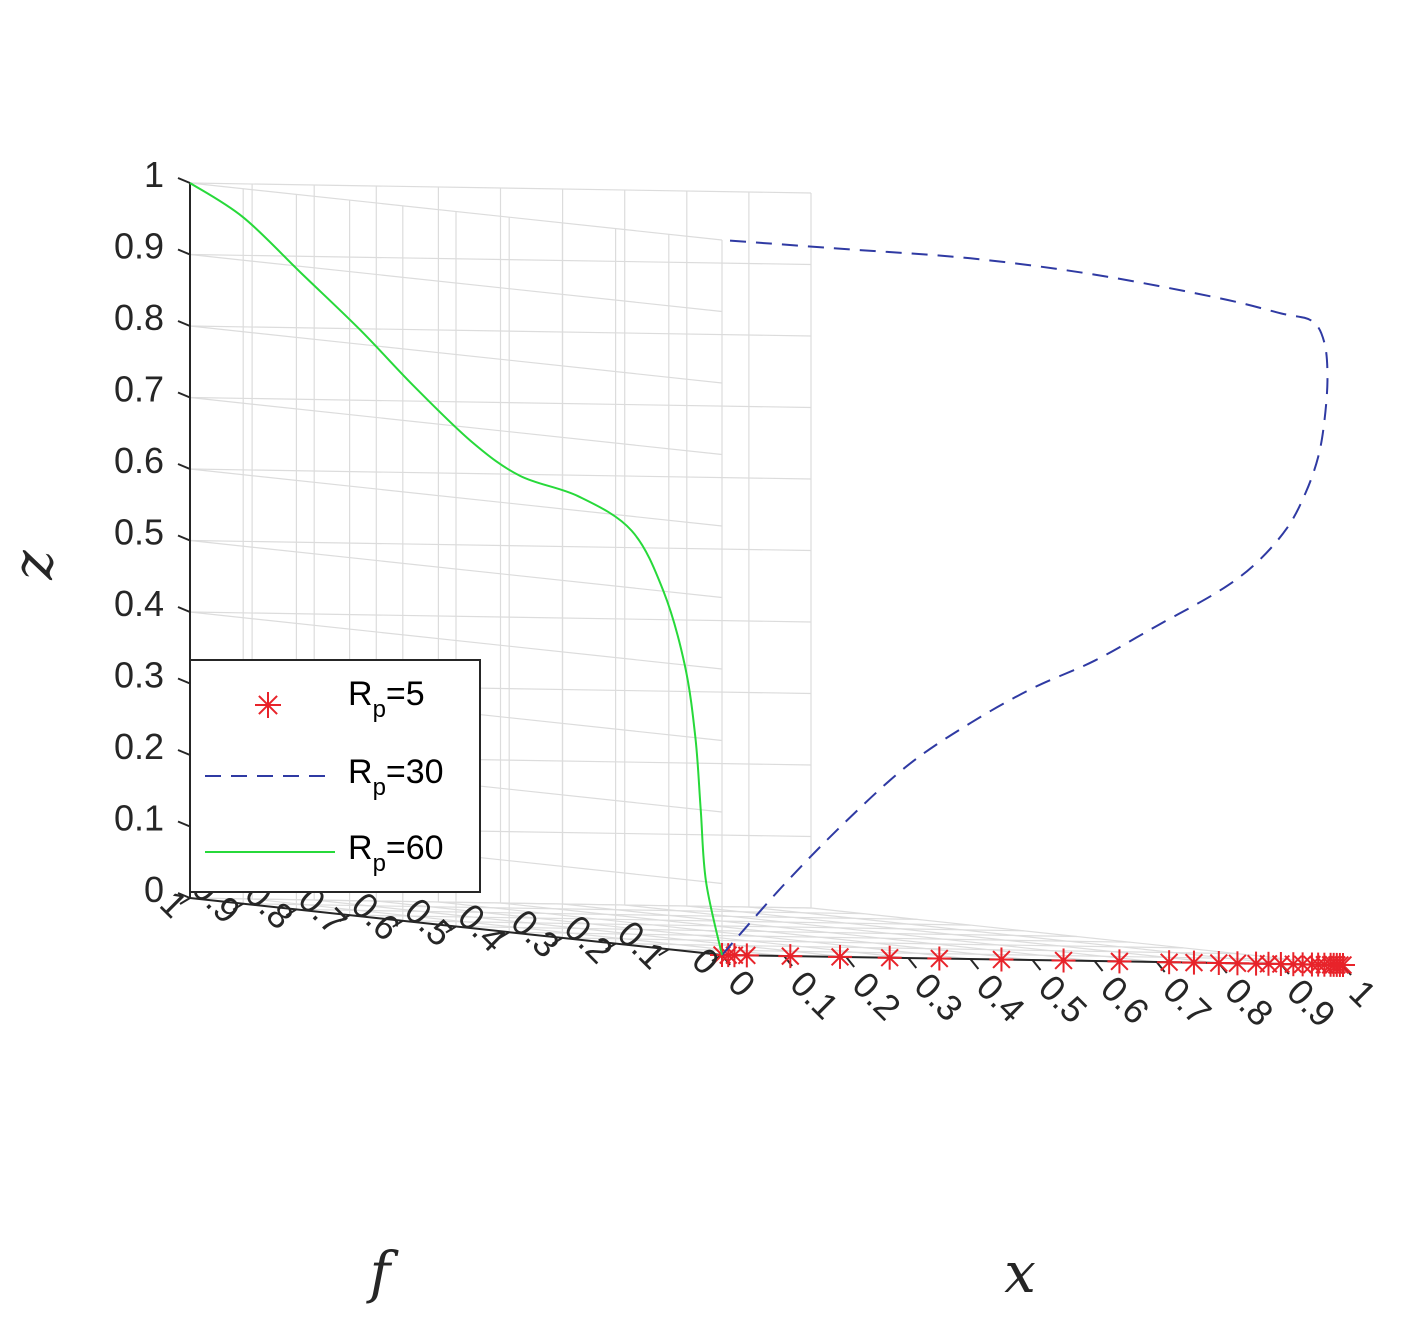 The width and height of the screenshot is (1401, 1321). What do you see at coordinates (340, 699) in the screenshot?
I see `legend-entry-rp5: Rp=5` at bounding box center [340, 699].